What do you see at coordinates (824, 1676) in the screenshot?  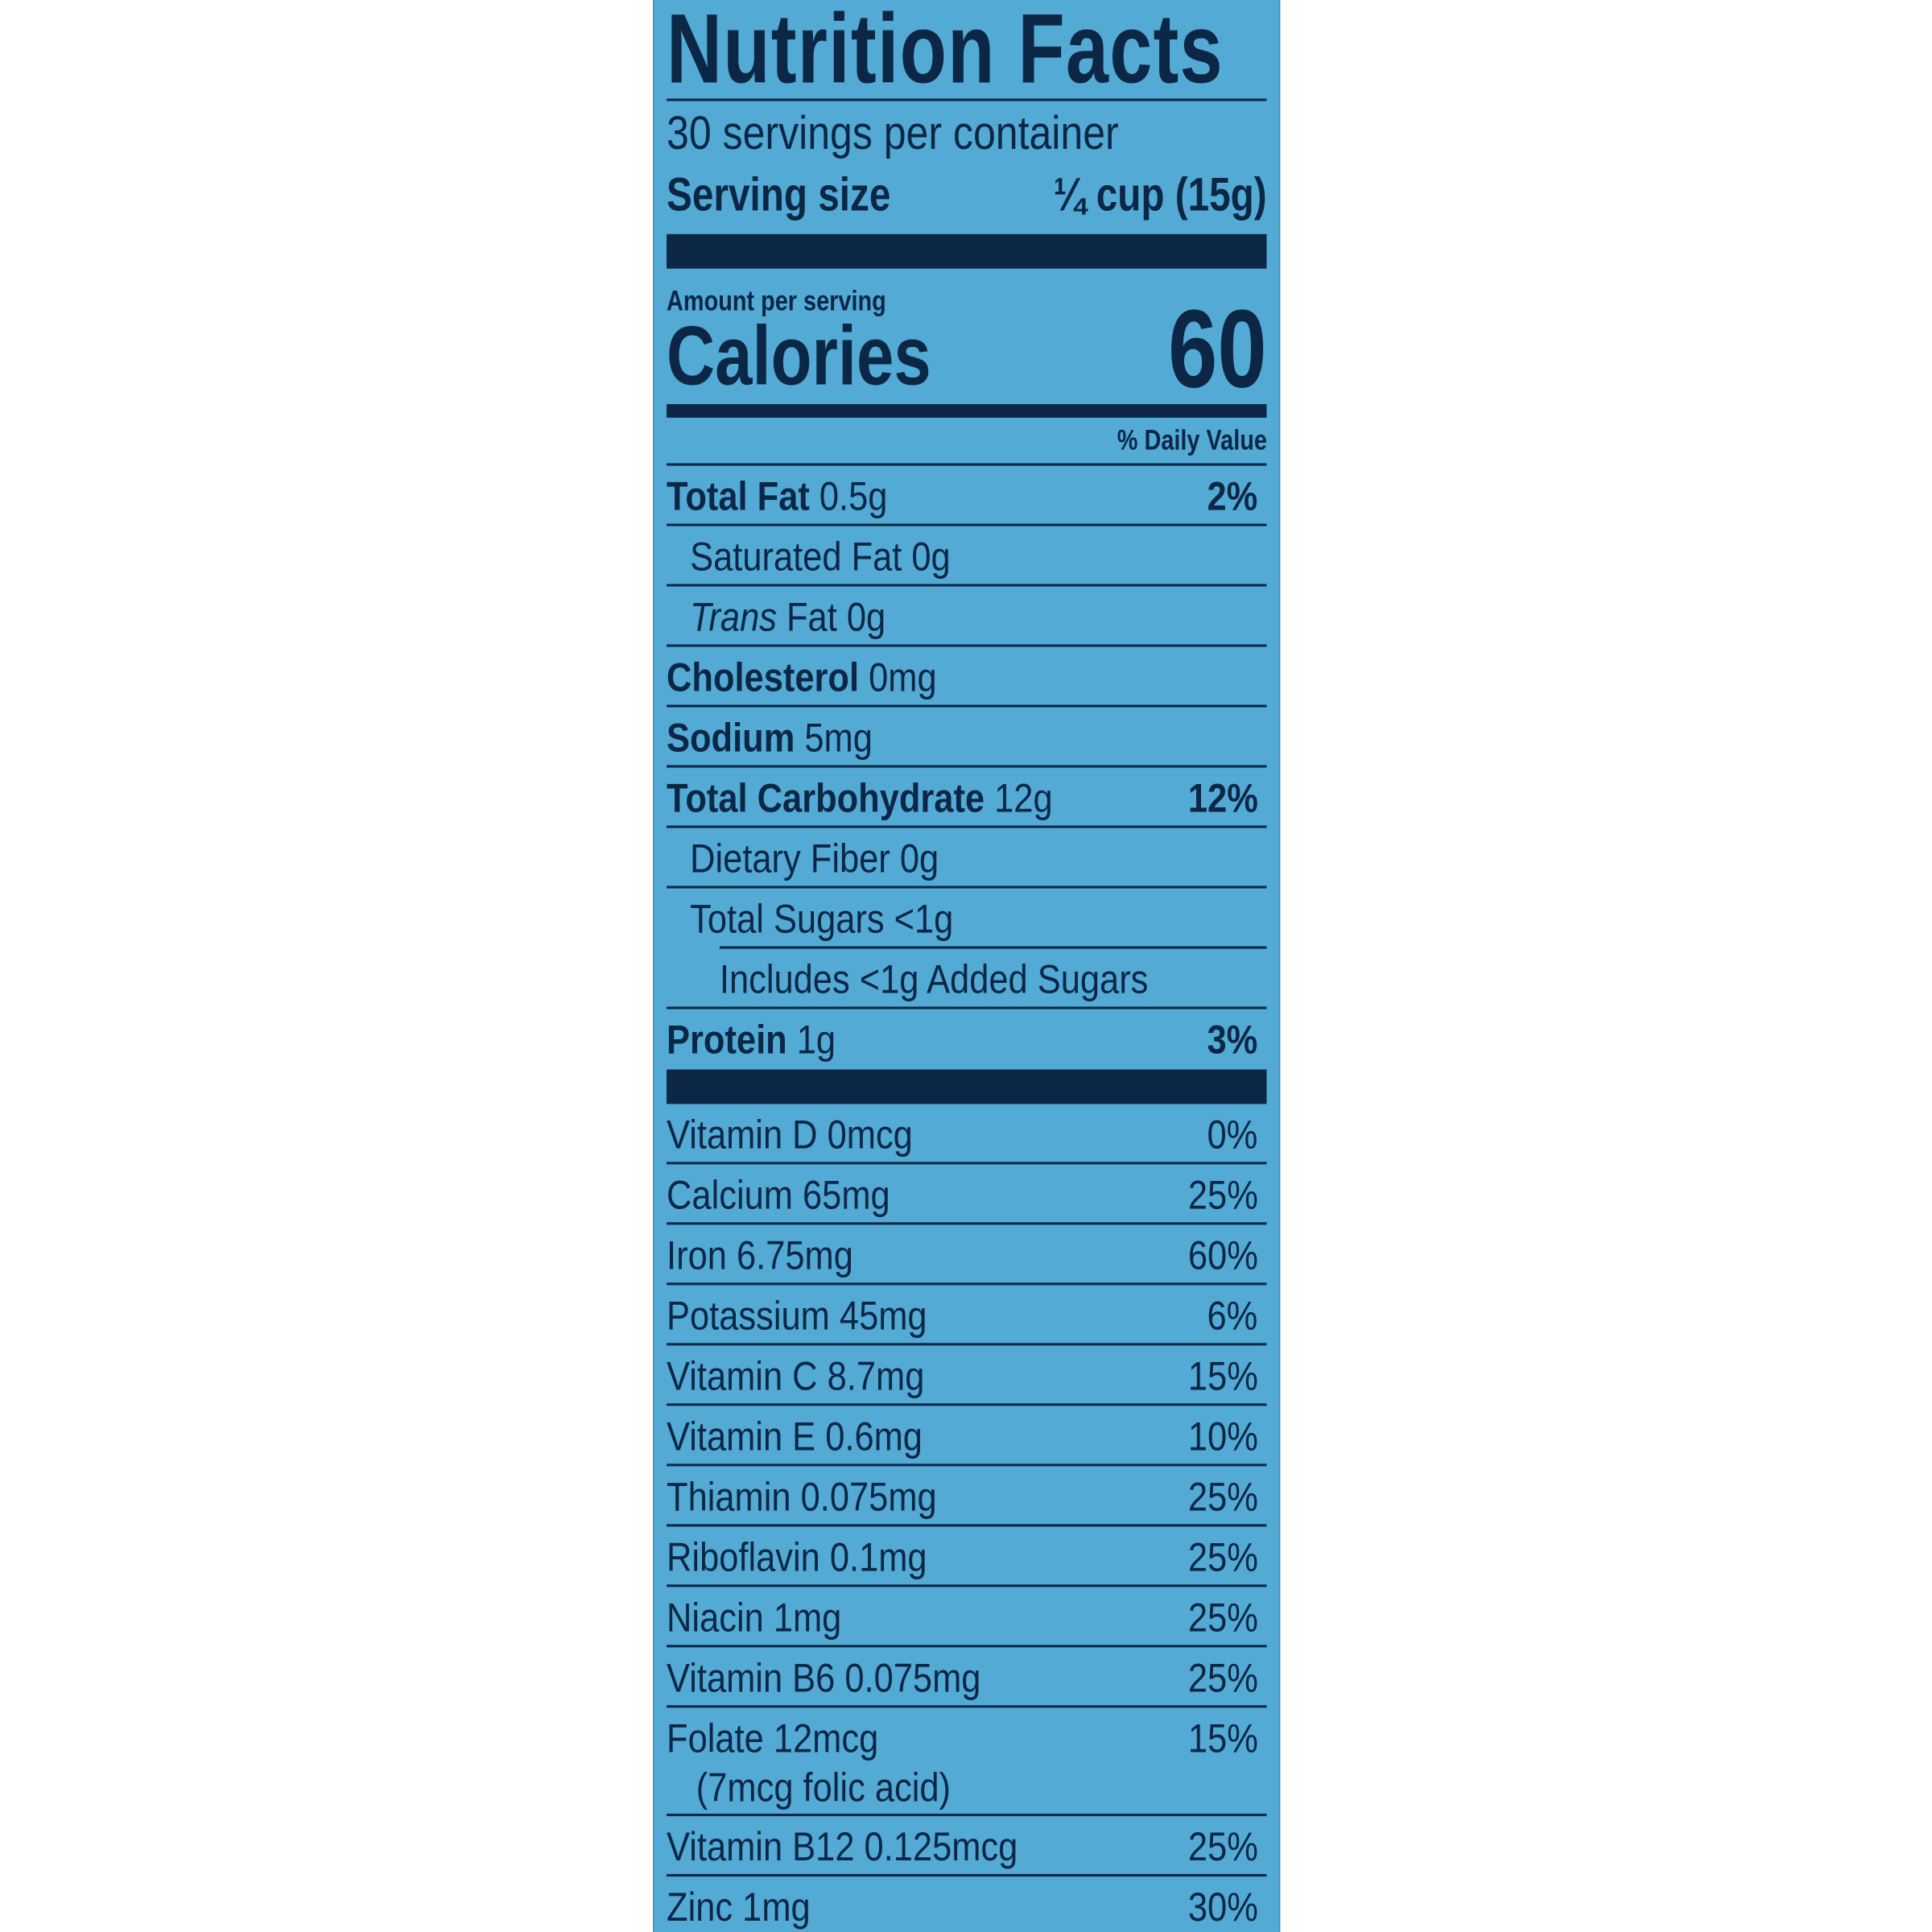 I see `vitamin-name: Vitamin B6 0.075mg` at bounding box center [824, 1676].